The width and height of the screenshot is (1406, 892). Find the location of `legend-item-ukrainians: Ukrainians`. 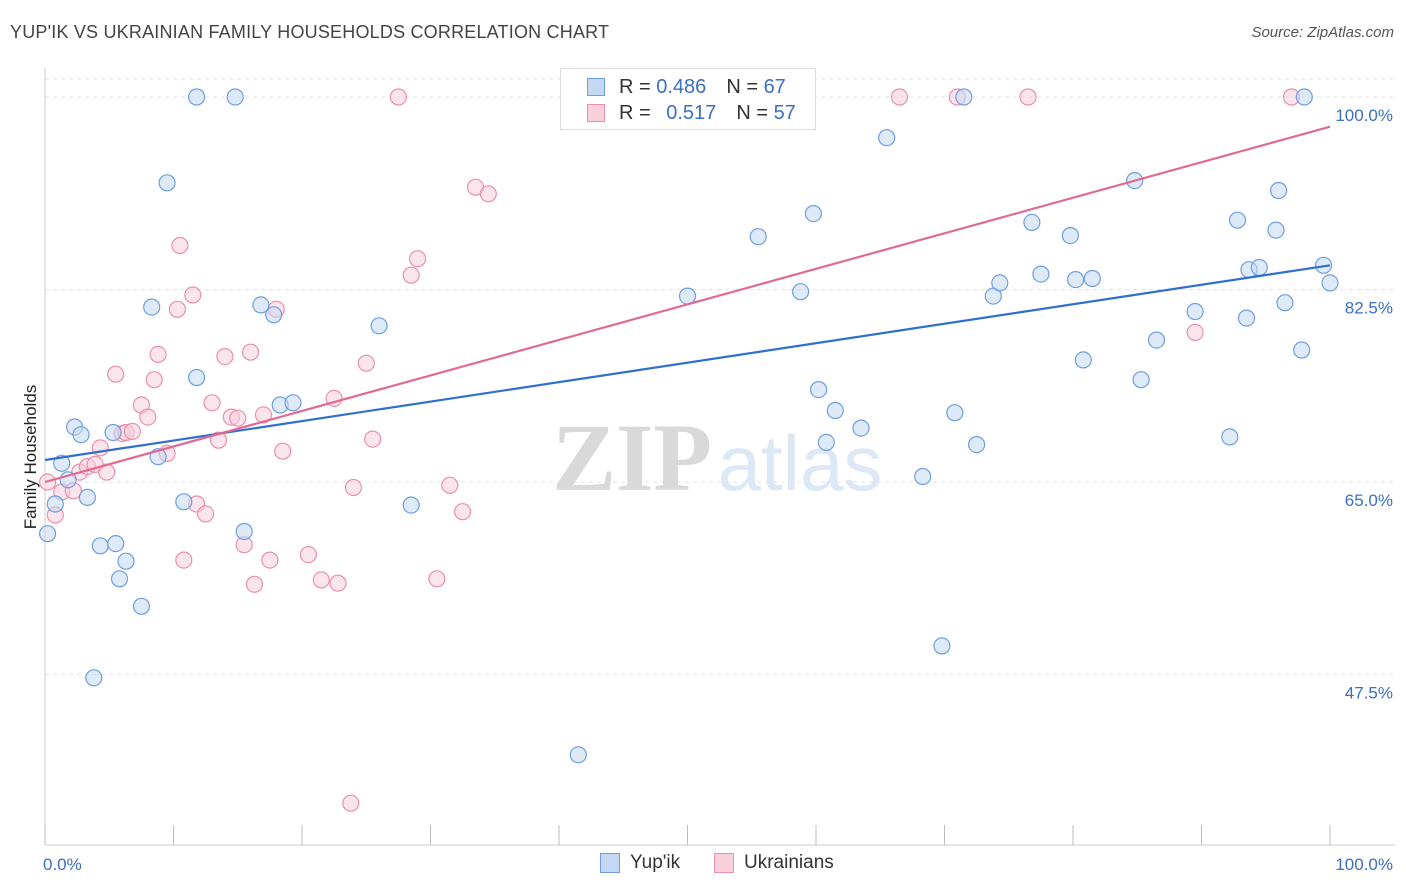

legend-item-ukrainians: Ukrainians is located at coordinates (774, 863).